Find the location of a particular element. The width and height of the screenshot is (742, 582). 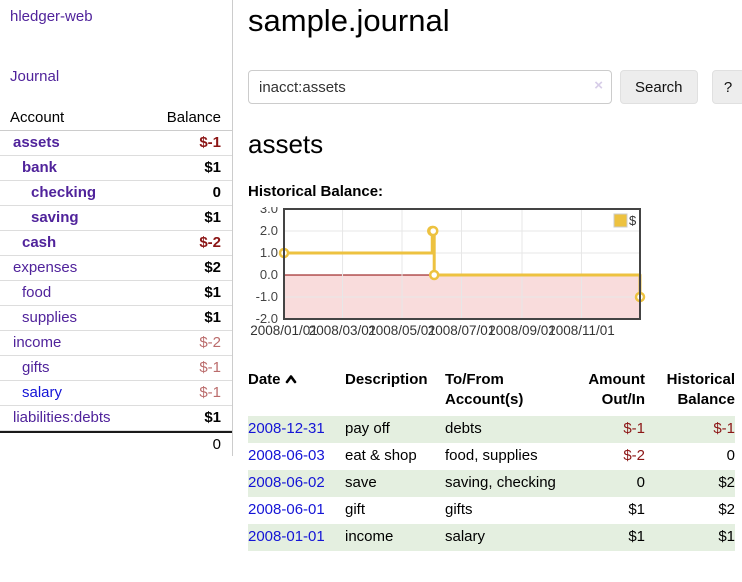

transaction-row: 2008-06-01 gift gifts $1 $2 is located at coordinates (491, 510).